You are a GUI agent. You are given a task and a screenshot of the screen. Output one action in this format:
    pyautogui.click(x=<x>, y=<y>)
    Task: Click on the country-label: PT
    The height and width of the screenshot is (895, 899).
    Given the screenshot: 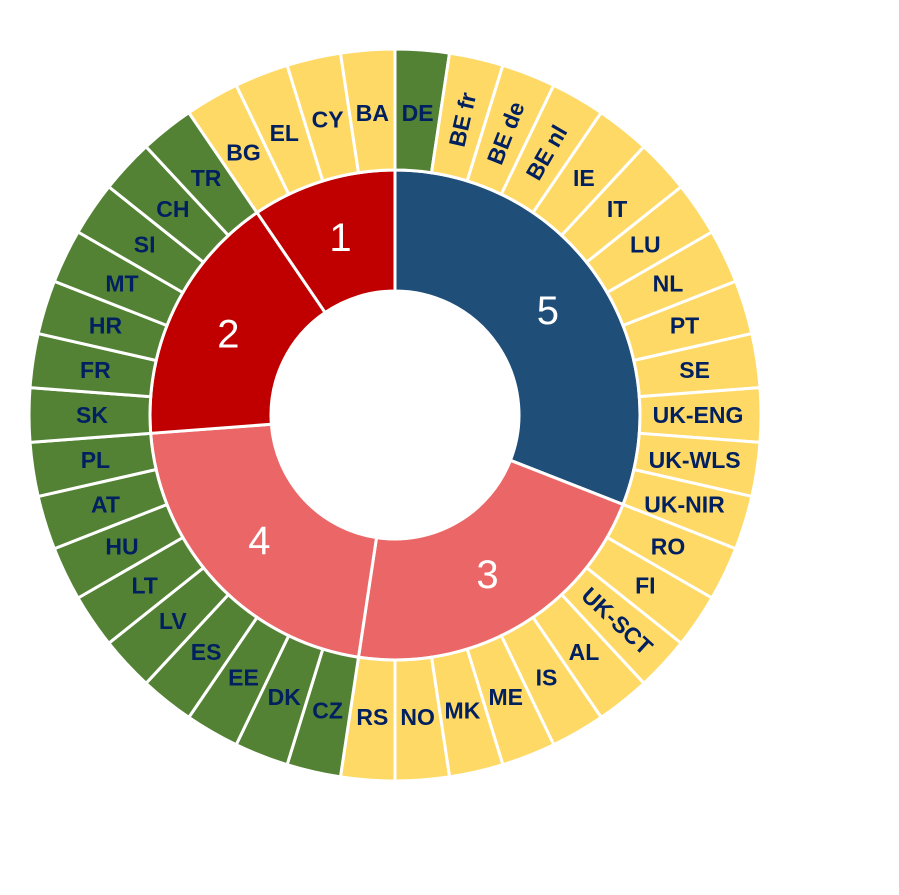 What is the action you would take?
    pyautogui.click(x=684, y=326)
    